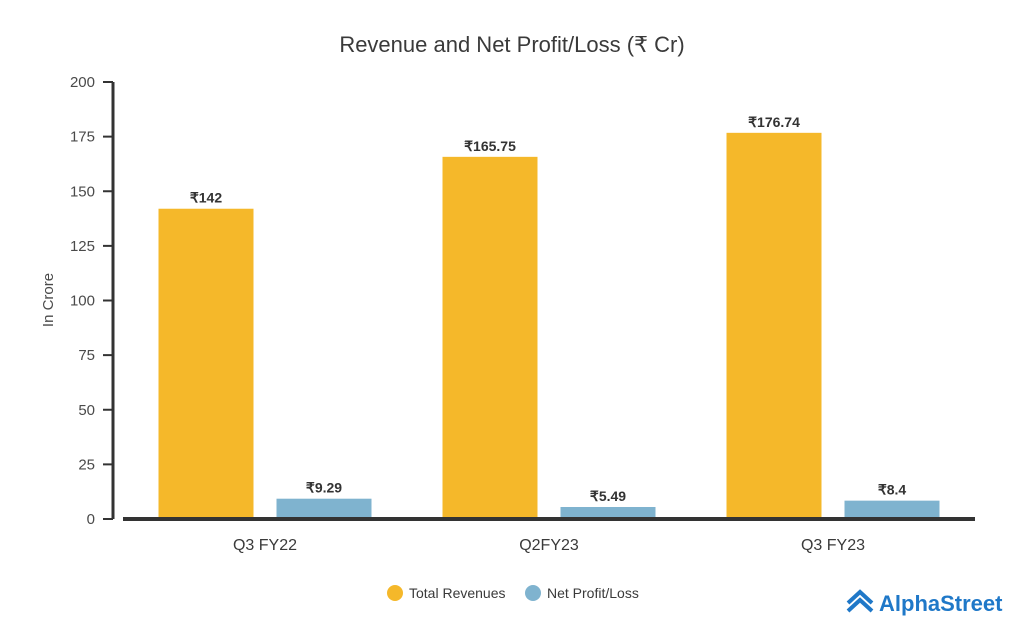 The width and height of the screenshot is (1024, 640). Describe the element at coordinates (82, 191) in the screenshot. I see `y-tick-label: 150` at that location.